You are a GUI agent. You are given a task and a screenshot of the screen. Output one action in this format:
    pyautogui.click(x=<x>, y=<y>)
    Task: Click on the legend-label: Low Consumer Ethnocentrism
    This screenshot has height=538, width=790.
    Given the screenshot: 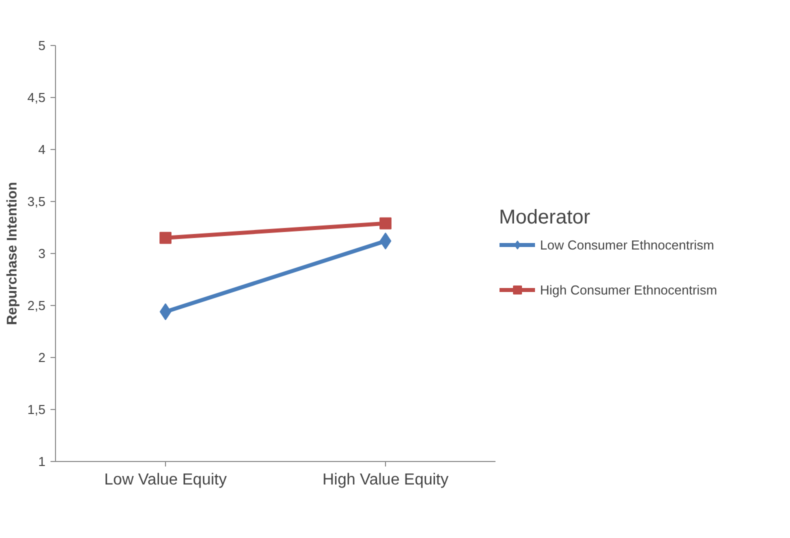 What is the action you would take?
    pyautogui.click(x=627, y=244)
    